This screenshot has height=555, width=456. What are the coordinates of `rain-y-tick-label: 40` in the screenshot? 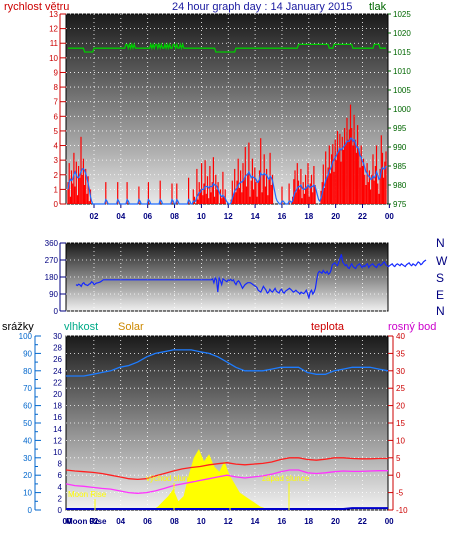 It's located at (27, 440).